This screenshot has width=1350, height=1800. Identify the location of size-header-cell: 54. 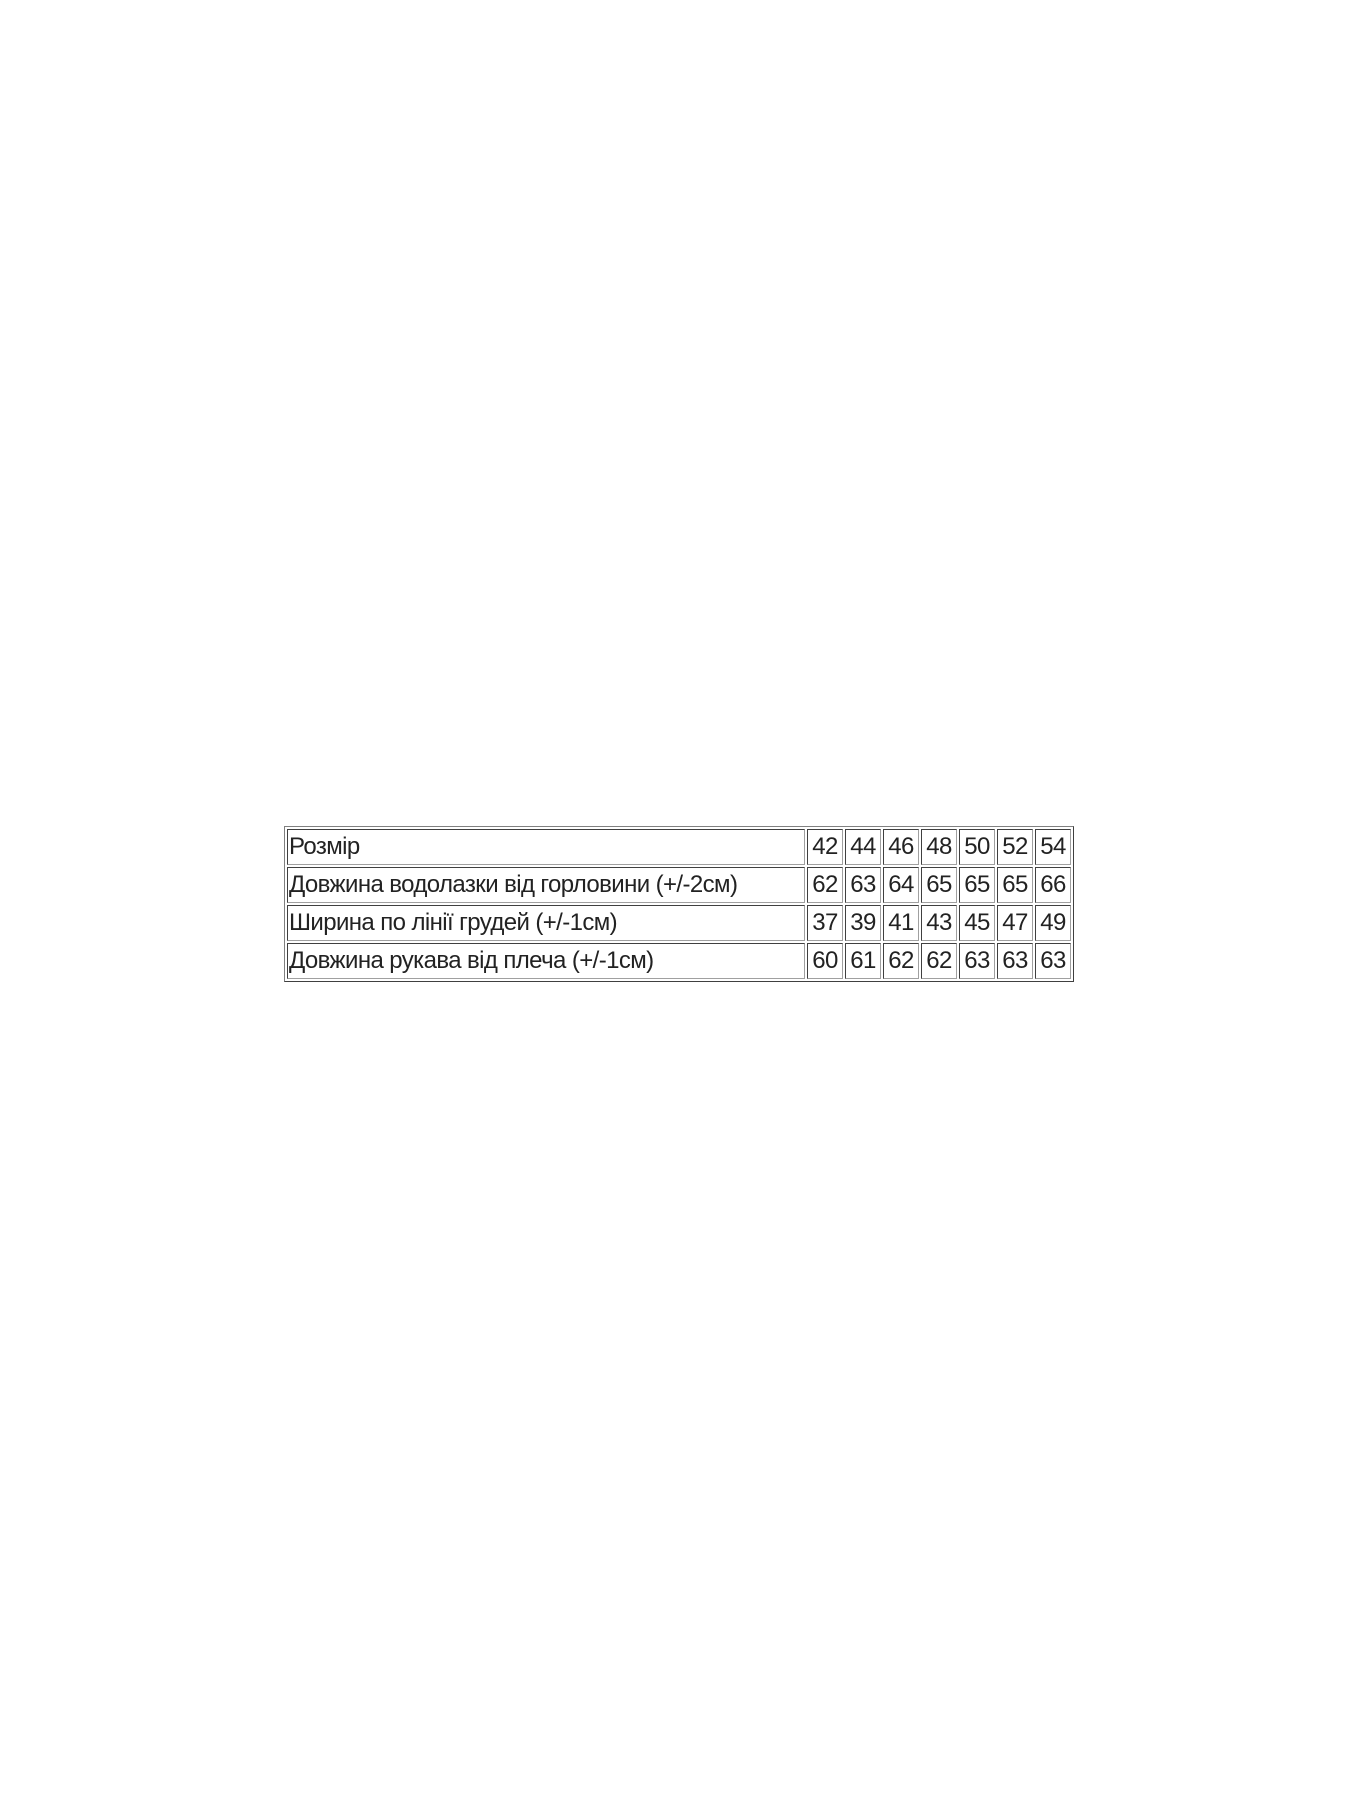
(1053, 847).